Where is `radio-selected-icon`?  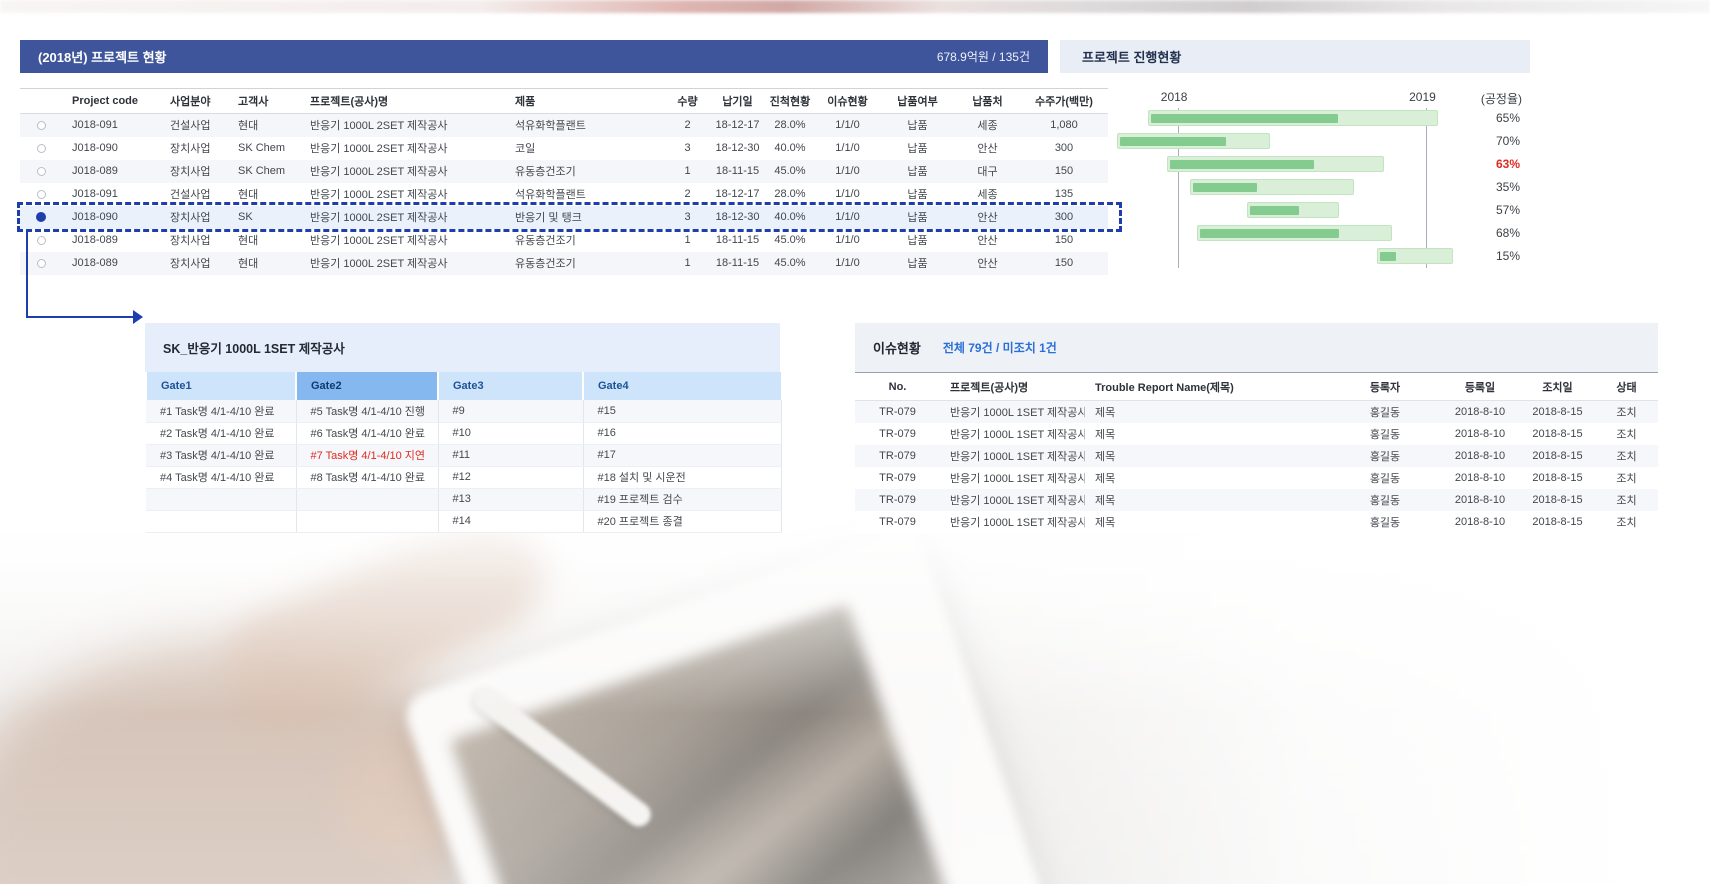
radio-selected-icon is located at coordinates (41, 217).